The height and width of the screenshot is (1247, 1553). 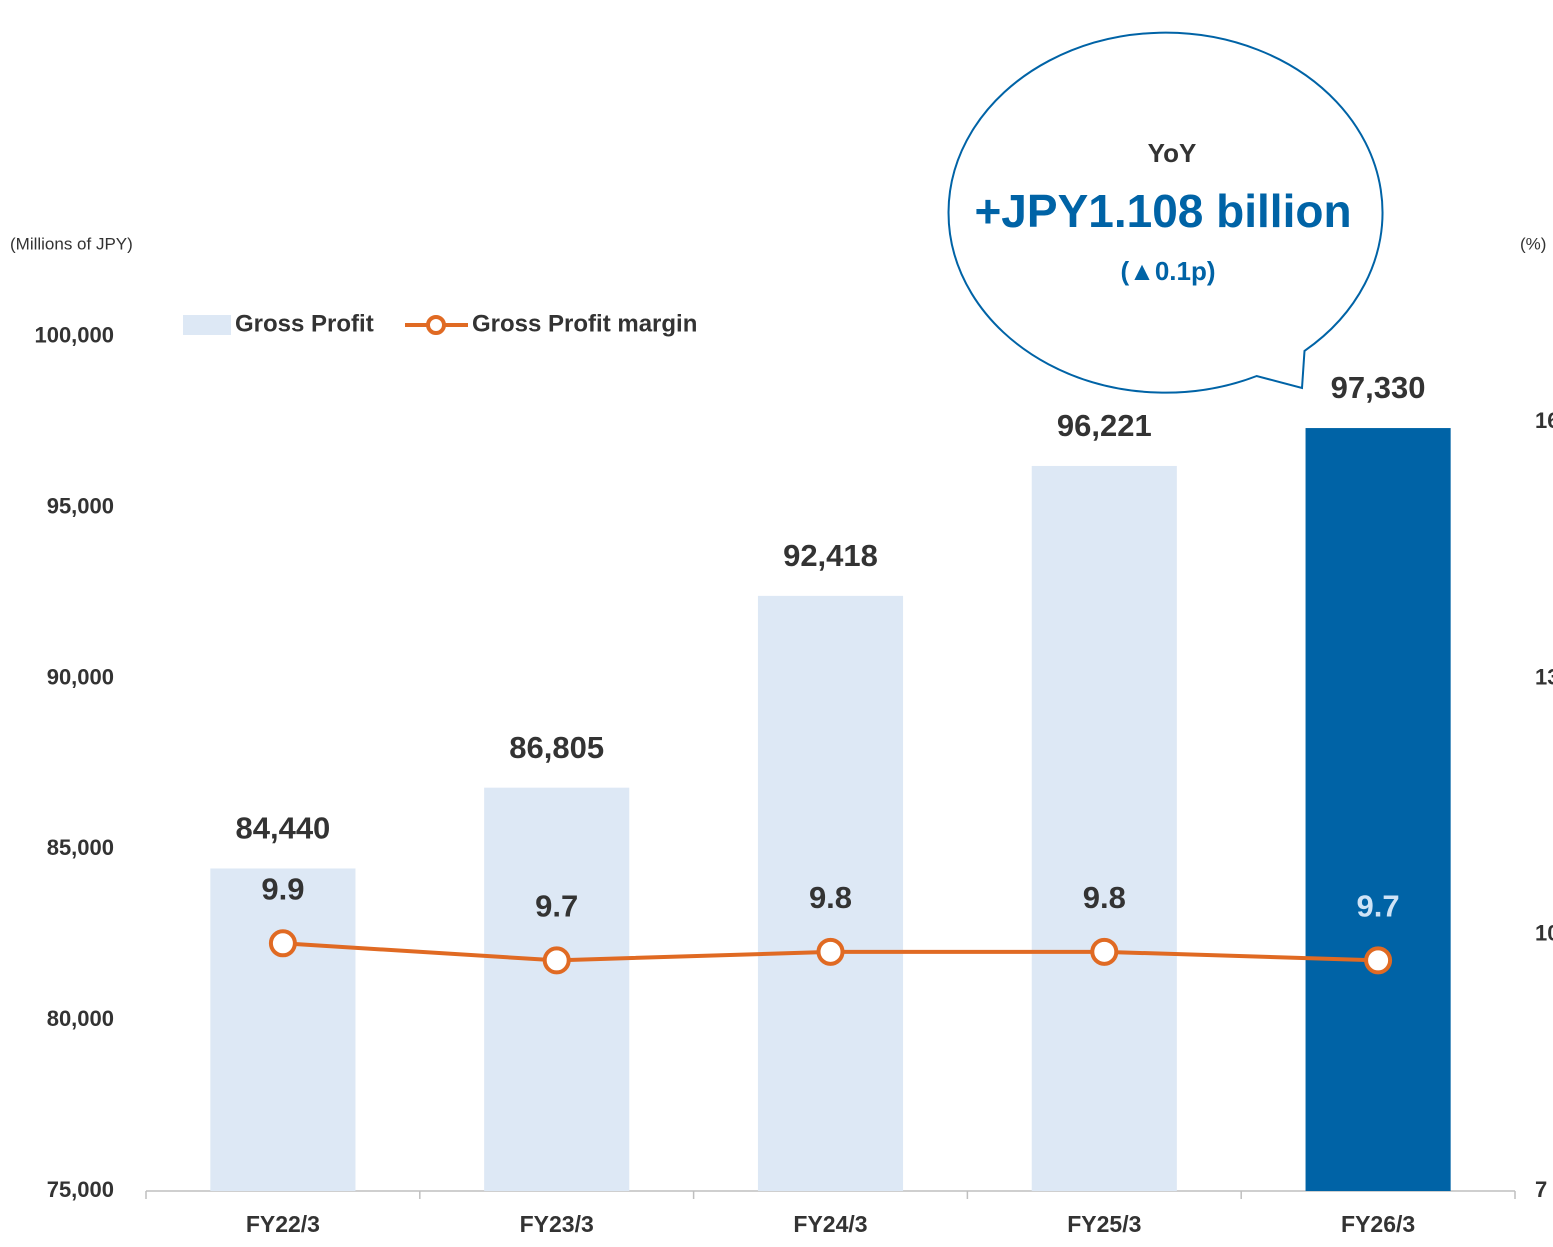 I want to click on callout-subtext: (▲0.1p), so click(x=1167, y=271).